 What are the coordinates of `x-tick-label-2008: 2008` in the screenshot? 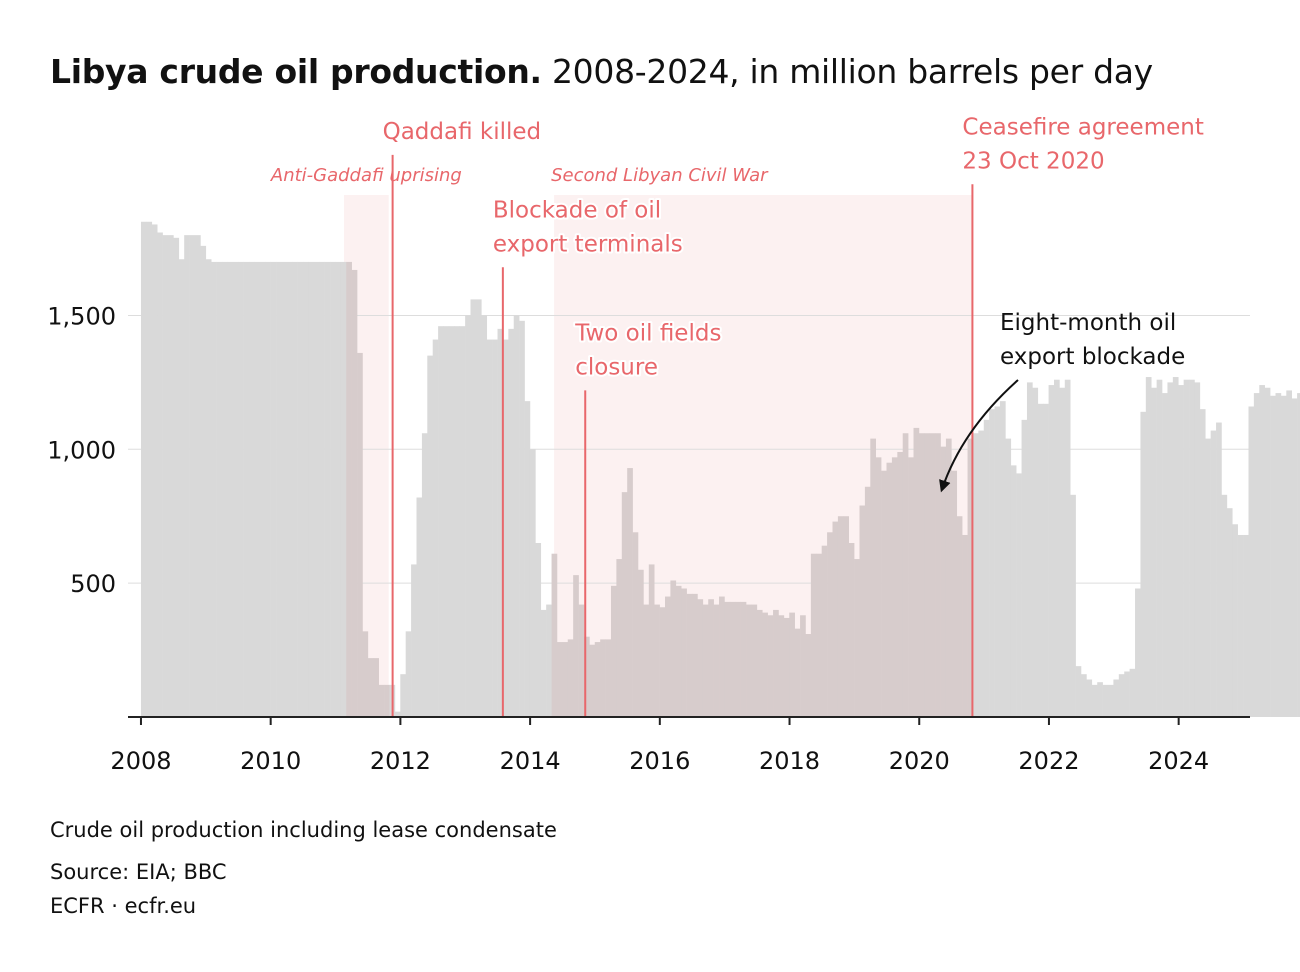 It's located at (140, 761).